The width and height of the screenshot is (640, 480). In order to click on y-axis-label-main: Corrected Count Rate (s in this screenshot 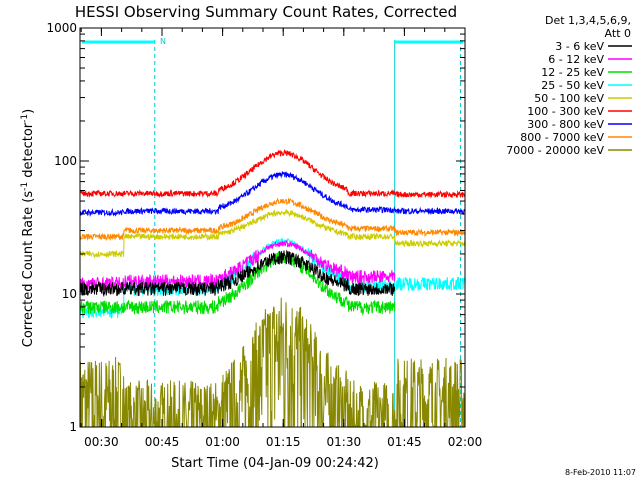, I will do `click(28, 269)`.